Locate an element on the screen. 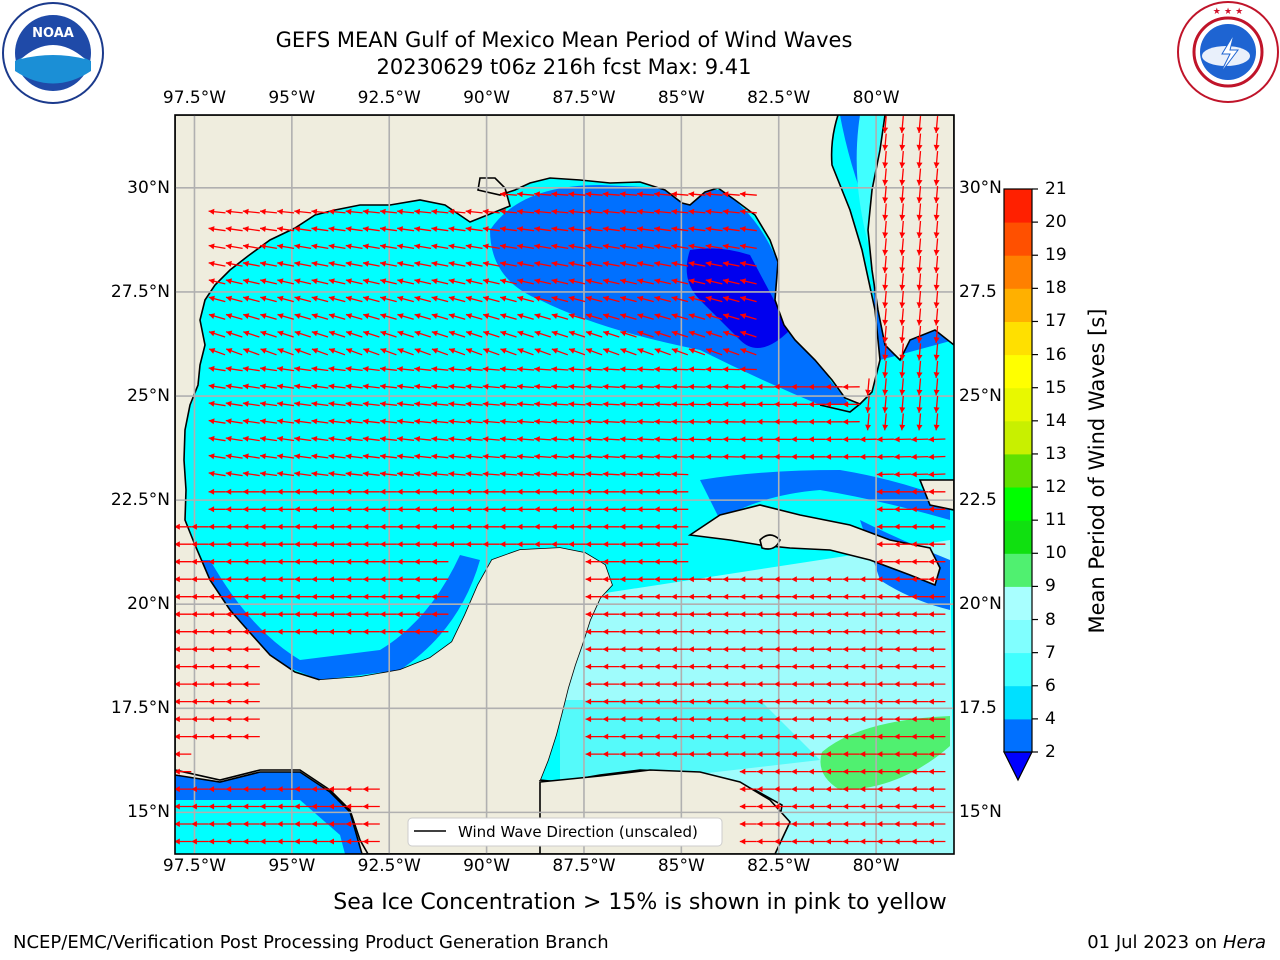 The image size is (1280, 960). tick-label-right: 20°N is located at coordinates (980, 604).